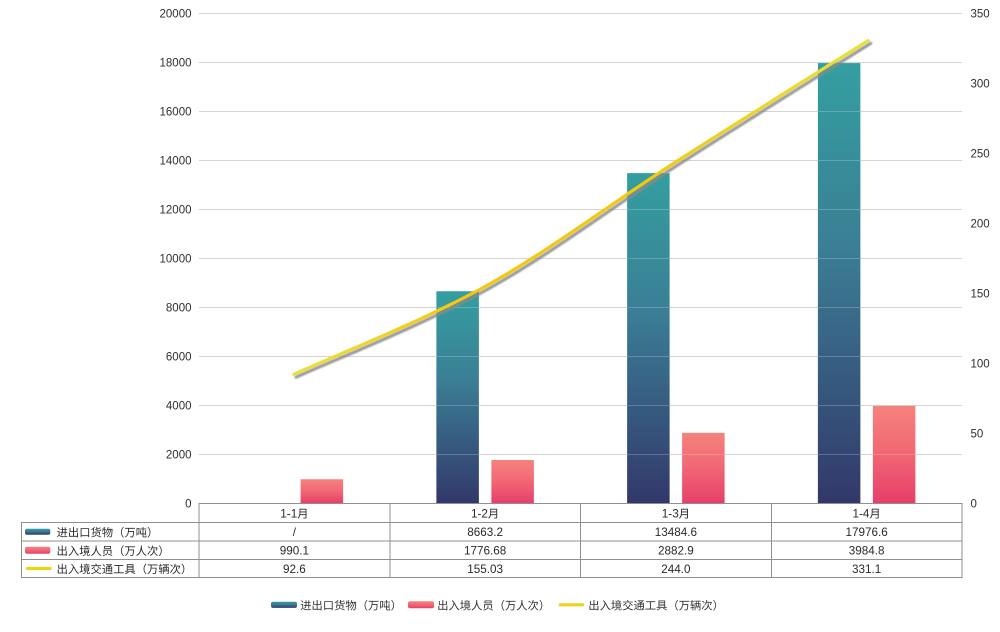 Image resolution: width=1000 pixels, height=632 pixels. What do you see at coordinates (867, 551) in the screenshot?
I see `svg-text: 3984.8` at bounding box center [867, 551].